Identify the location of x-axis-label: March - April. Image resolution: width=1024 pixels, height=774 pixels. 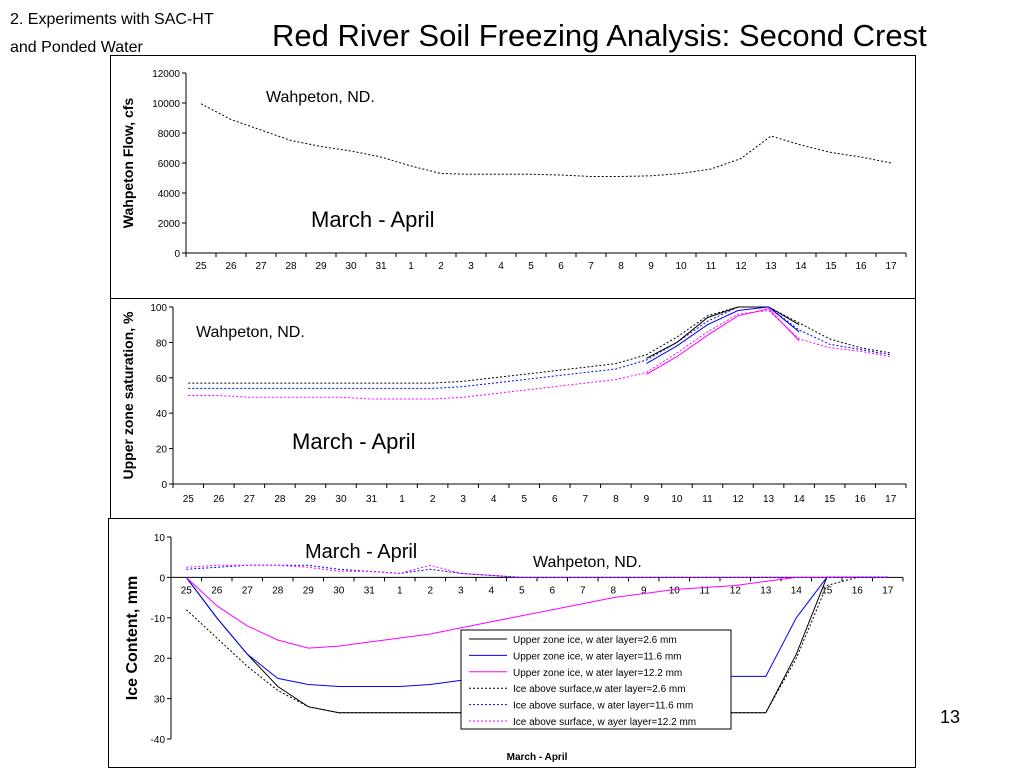
(537, 757).